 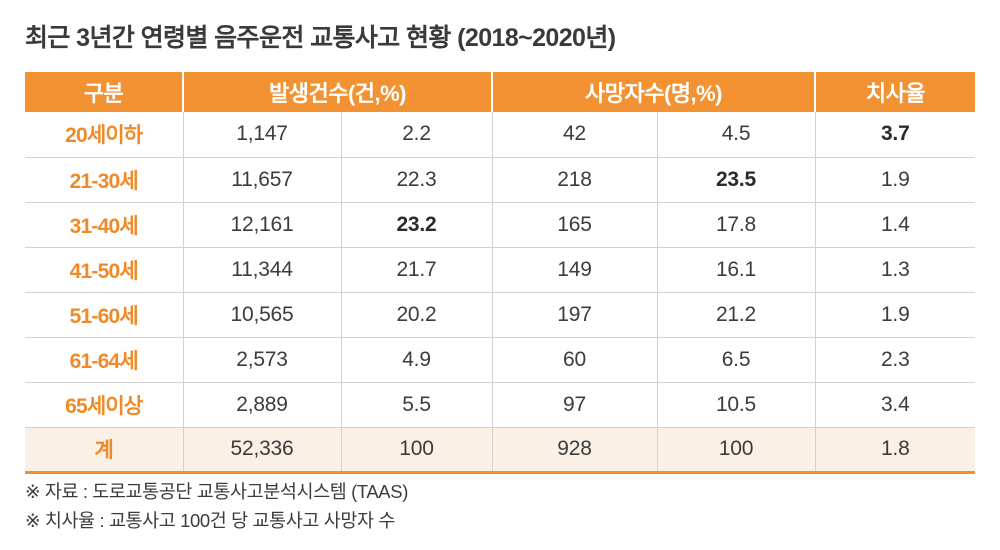 What do you see at coordinates (104, 405) in the screenshot?
I see `cell-age-group: 65세이상` at bounding box center [104, 405].